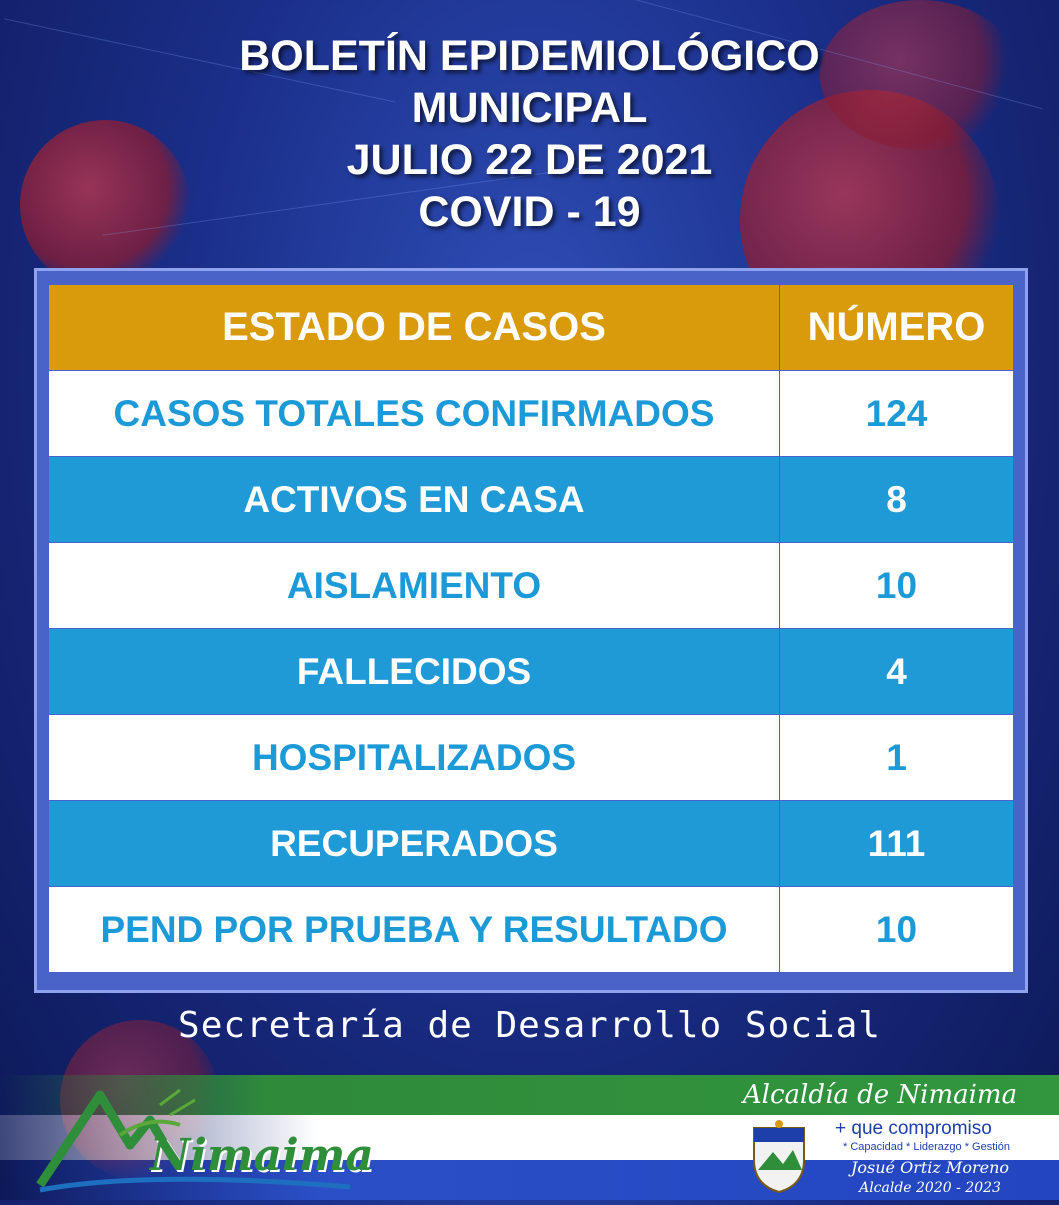 The height and width of the screenshot is (1205, 1059). Describe the element at coordinates (896, 843) in the screenshot. I see `row-value: 111` at that location.